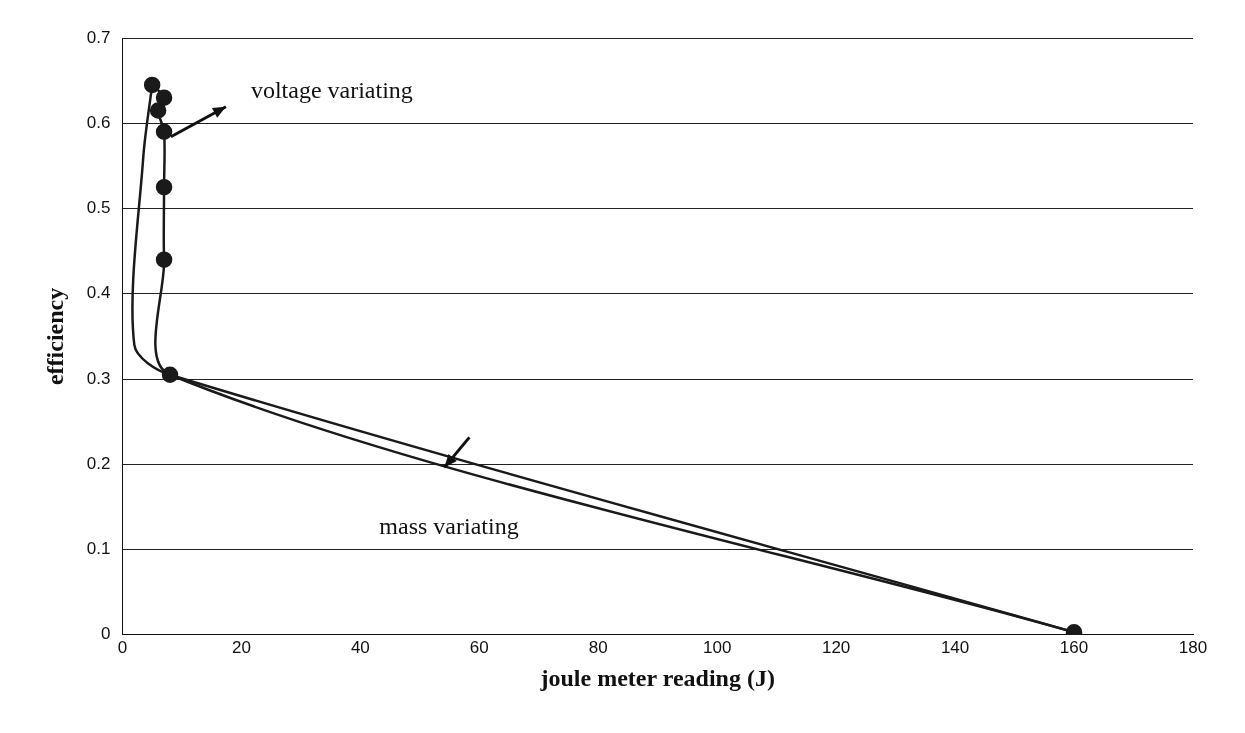  What do you see at coordinates (54, 336) in the screenshot?
I see `y-axis-title: efficiency` at bounding box center [54, 336].